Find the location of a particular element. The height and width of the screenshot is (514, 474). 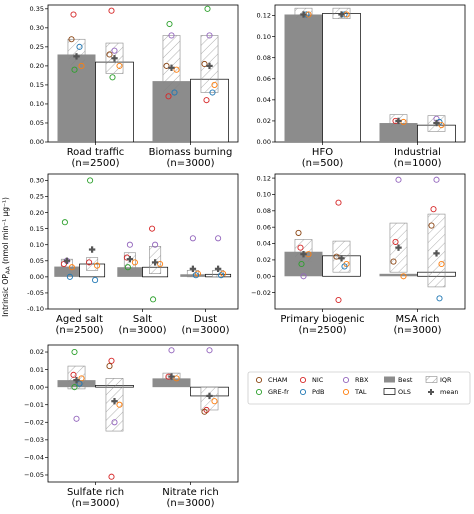

legend-item-ols: OLS is located at coordinates (397, 392).